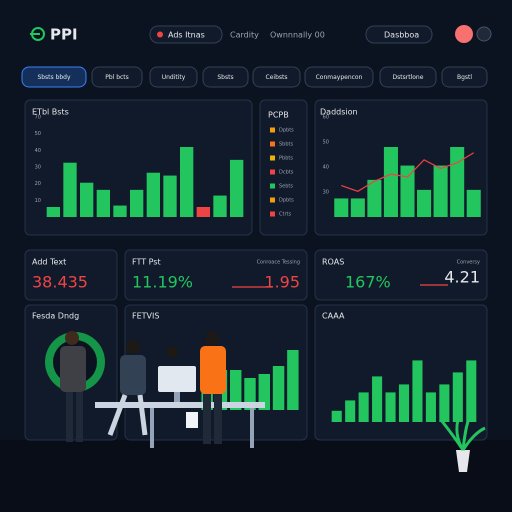  What do you see at coordinates (462, 277) in the screenshot?
I see `kpi-value: 4.21` at bounding box center [462, 277].